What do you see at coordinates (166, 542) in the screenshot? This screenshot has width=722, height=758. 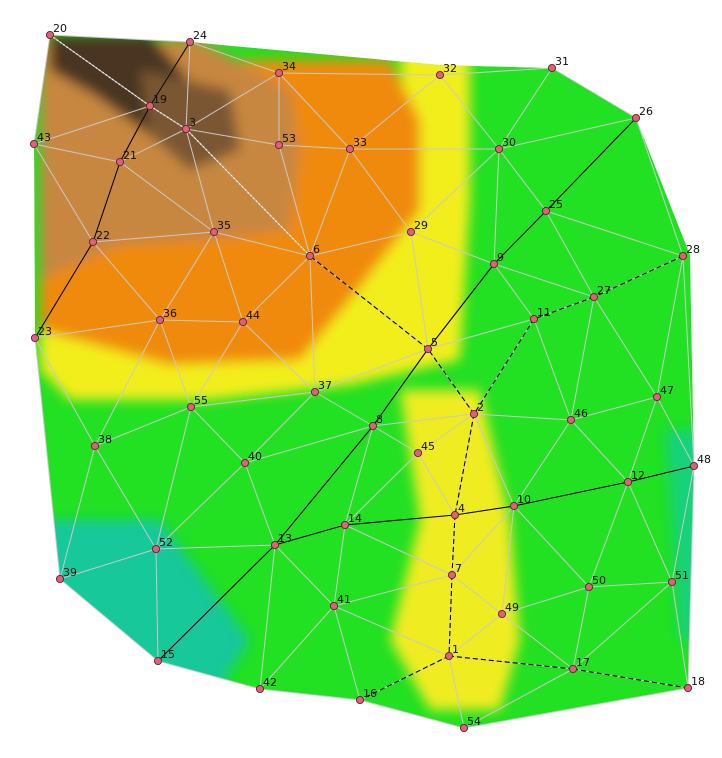 I see `node-label: 52` at bounding box center [166, 542].